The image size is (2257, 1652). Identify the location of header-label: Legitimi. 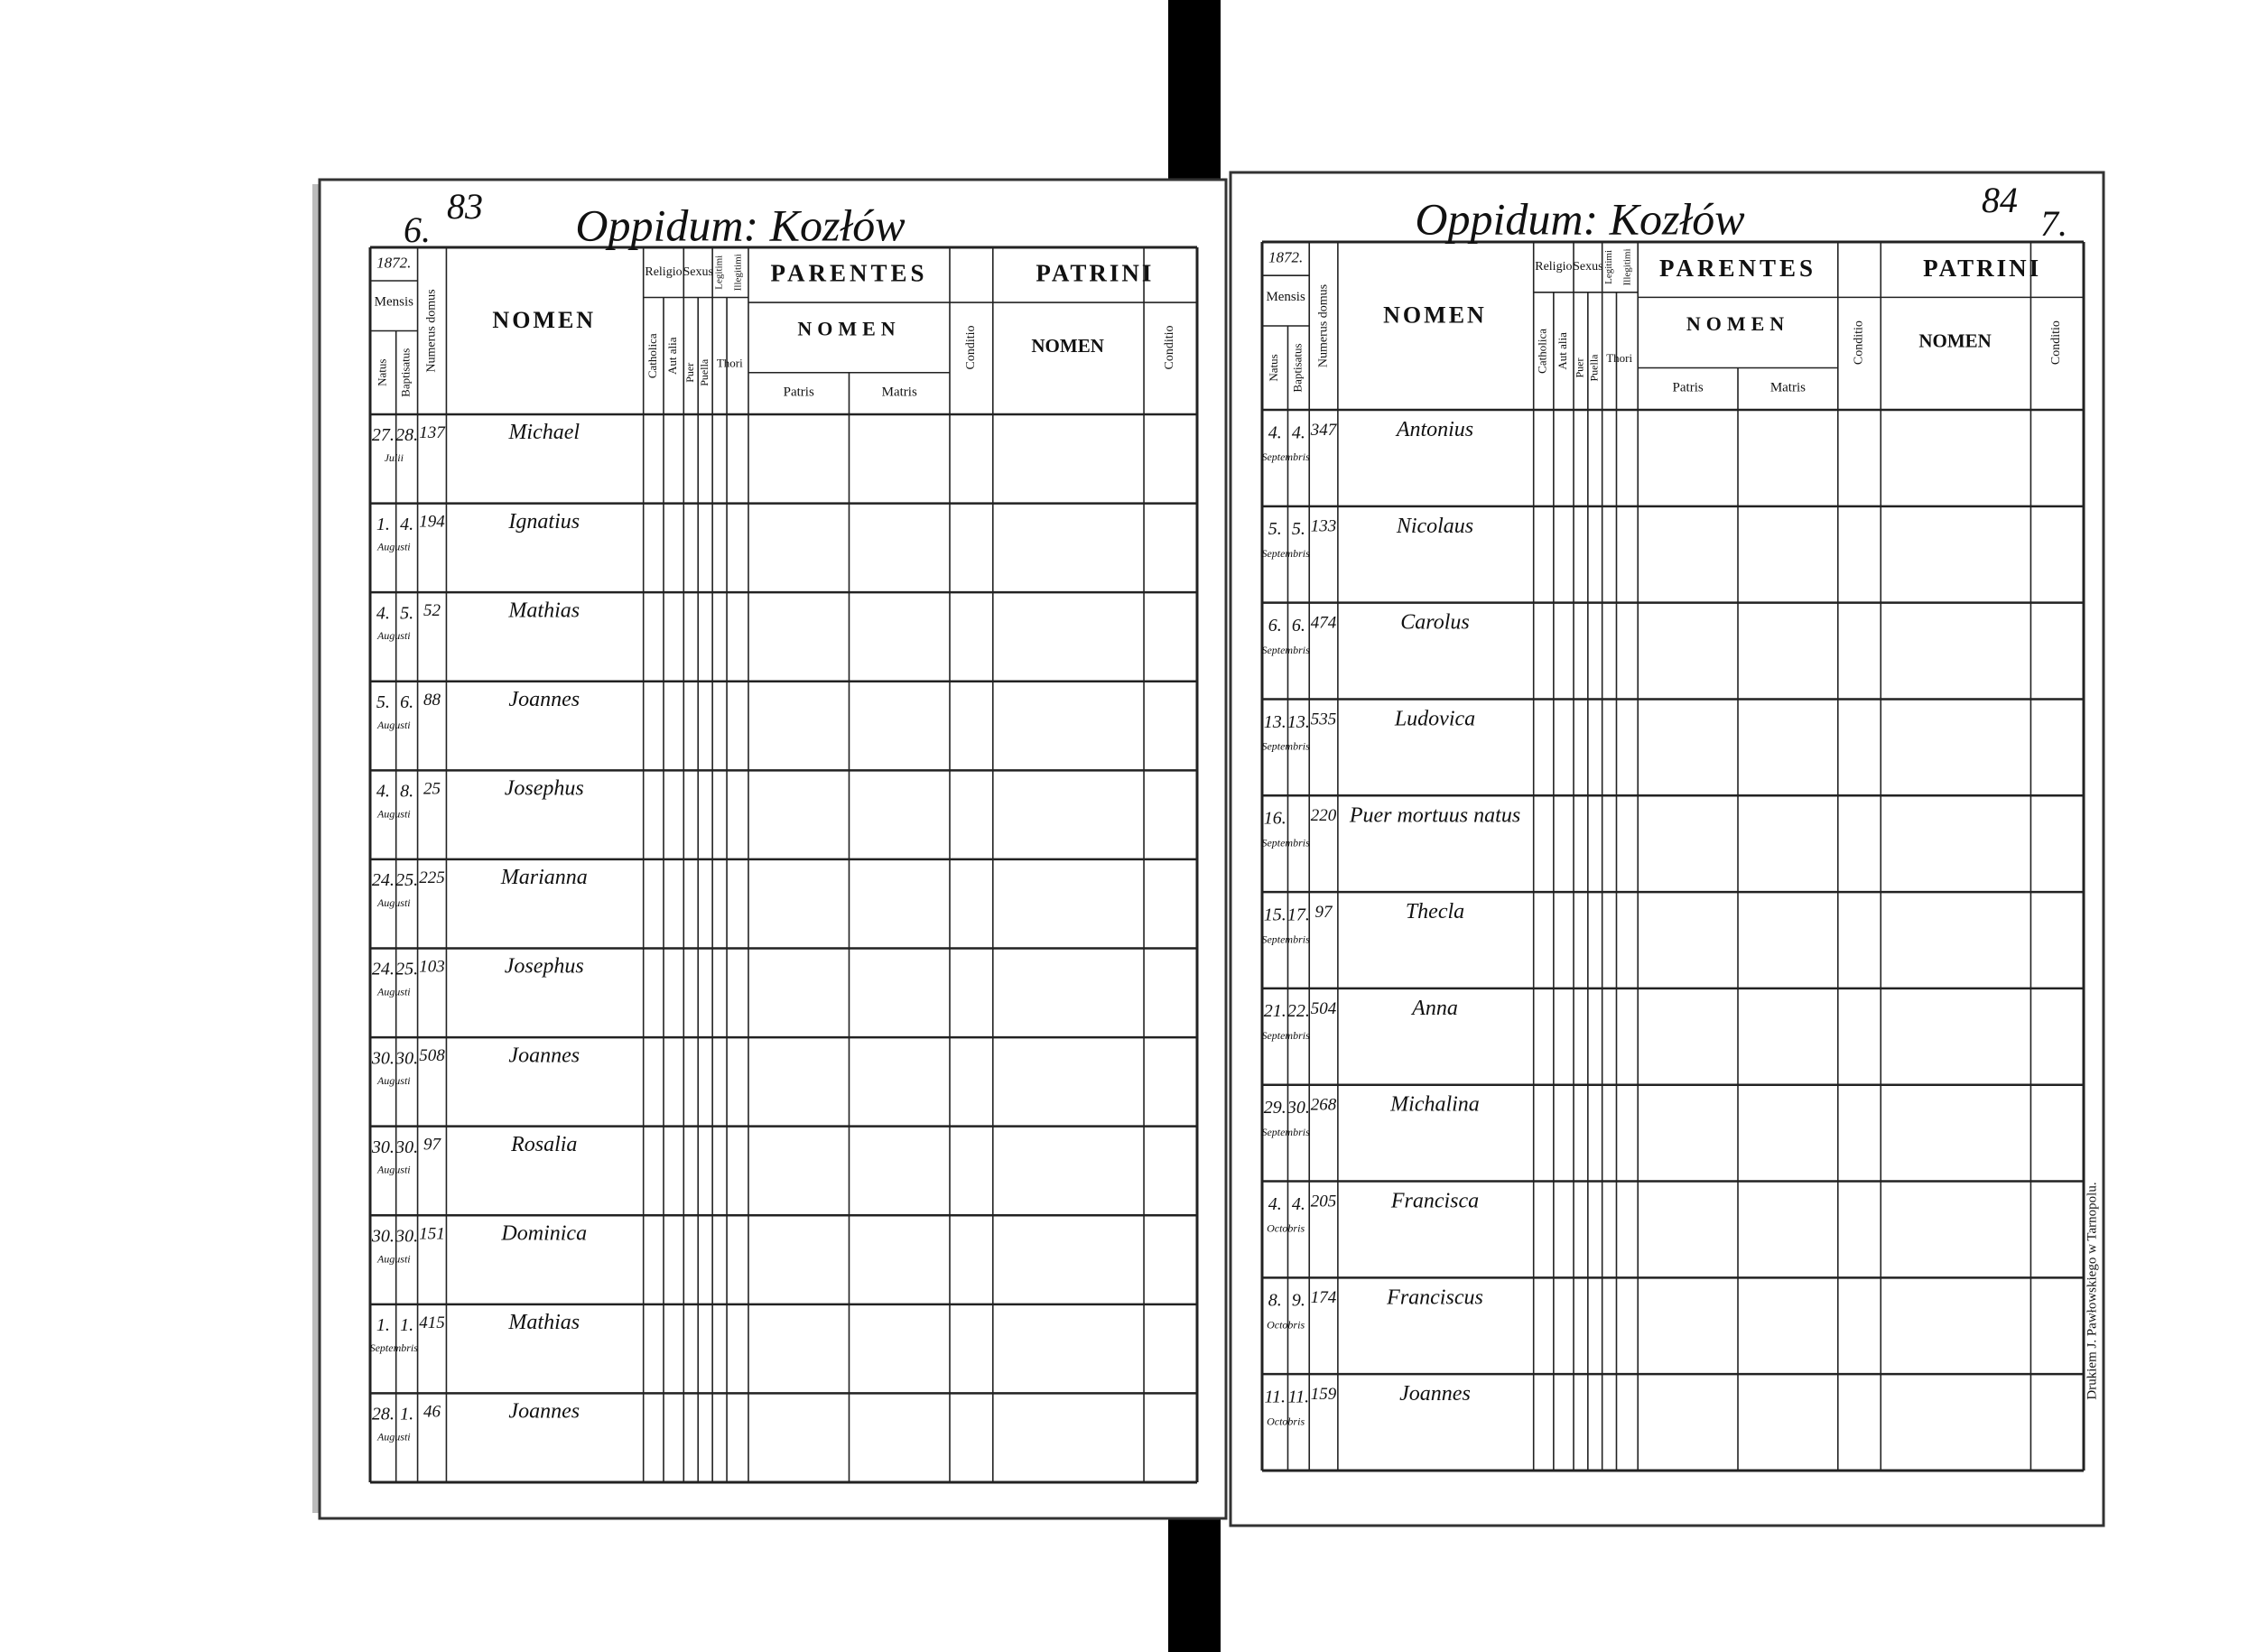
(1609, 267).